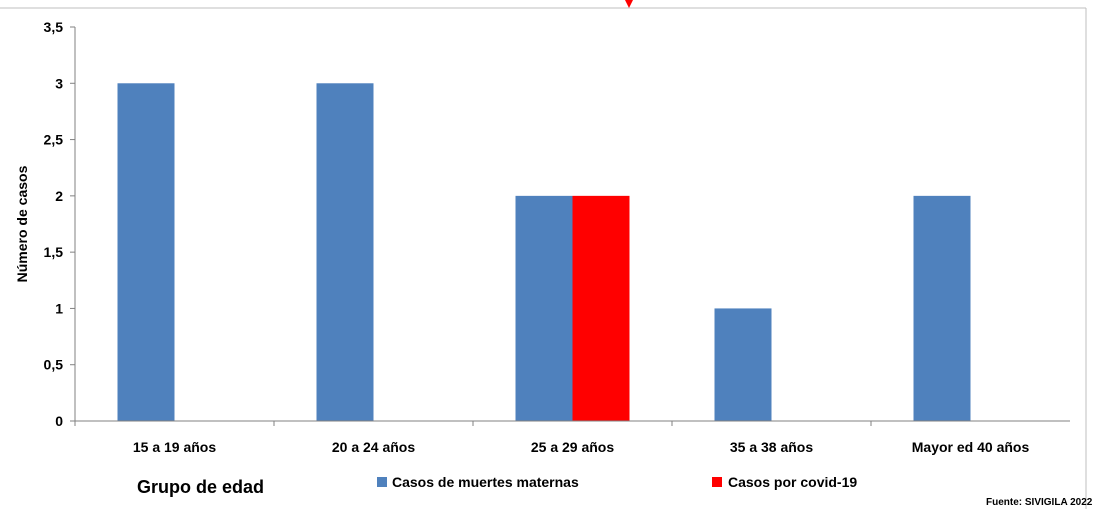 The height and width of the screenshot is (514, 1094). I want to click on y-tick-label: 0,5, so click(54, 365).